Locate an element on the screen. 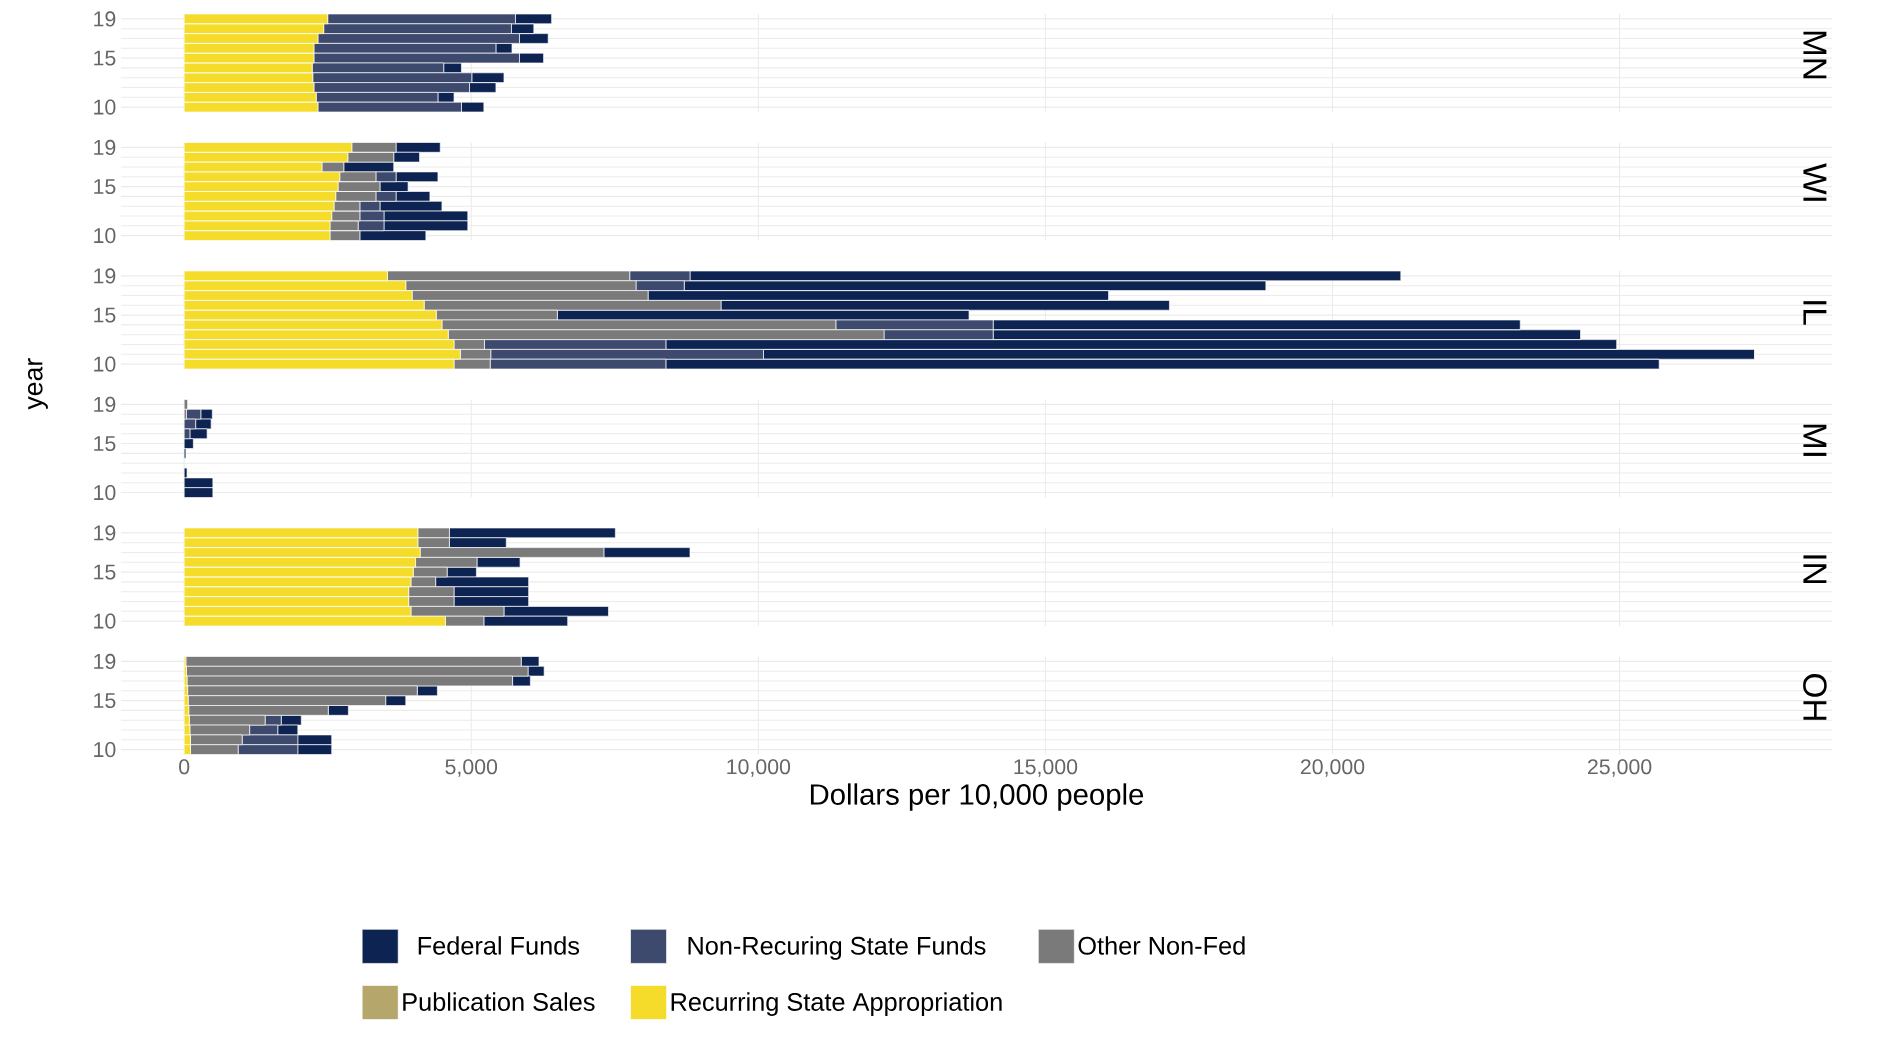  legend-label: Non-Recuring State Funds is located at coordinates (837, 948).